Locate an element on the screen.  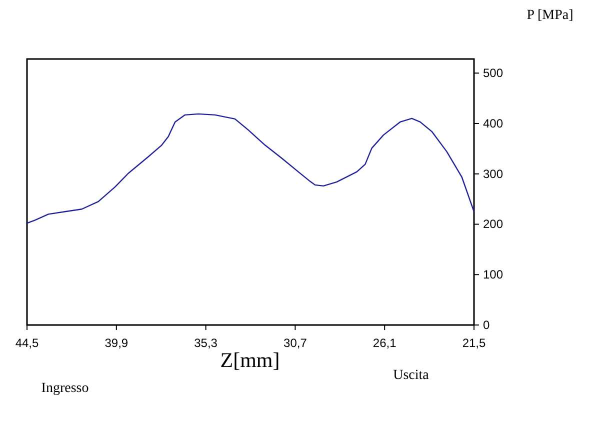
y-tick-label: 400 is located at coordinates (493, 123).